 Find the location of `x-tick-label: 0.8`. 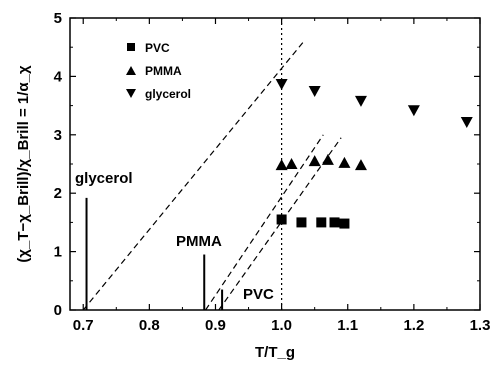

x-tick-label: 0.8 is located at coordinates (149, 325).